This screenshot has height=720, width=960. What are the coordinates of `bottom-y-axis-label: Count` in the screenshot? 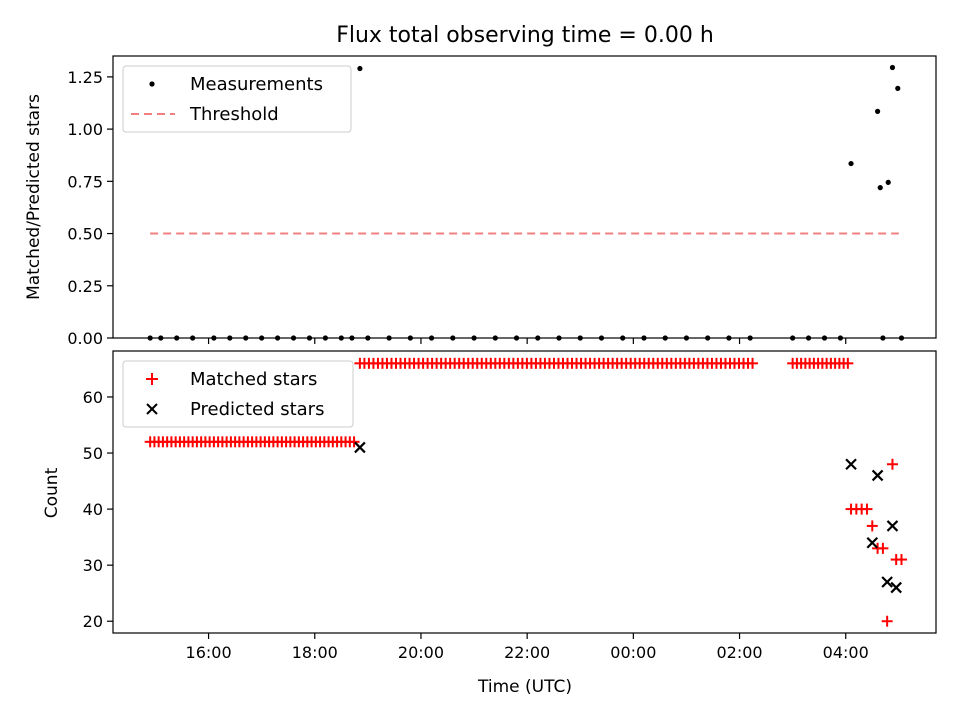 It's located at (52, 492).